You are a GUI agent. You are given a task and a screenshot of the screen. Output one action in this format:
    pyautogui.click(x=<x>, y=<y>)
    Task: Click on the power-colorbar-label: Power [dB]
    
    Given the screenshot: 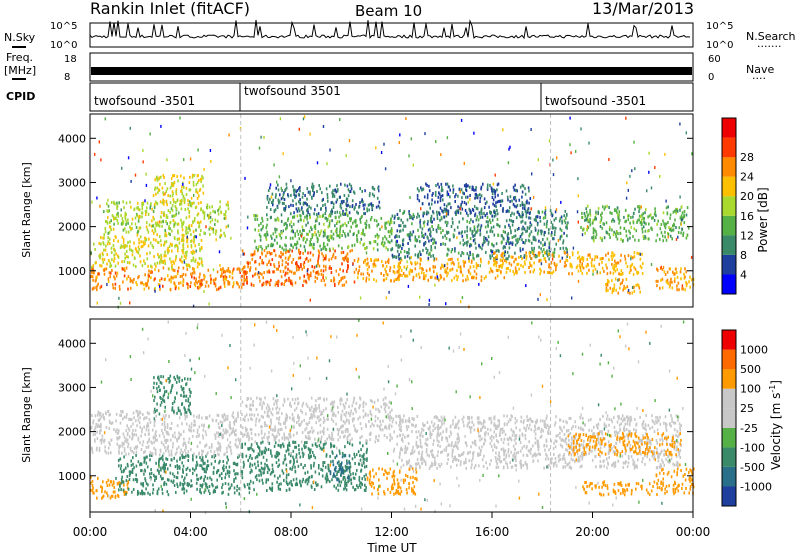 What is the action you would take?
    pyautogui.click(x=763, y=219)
    